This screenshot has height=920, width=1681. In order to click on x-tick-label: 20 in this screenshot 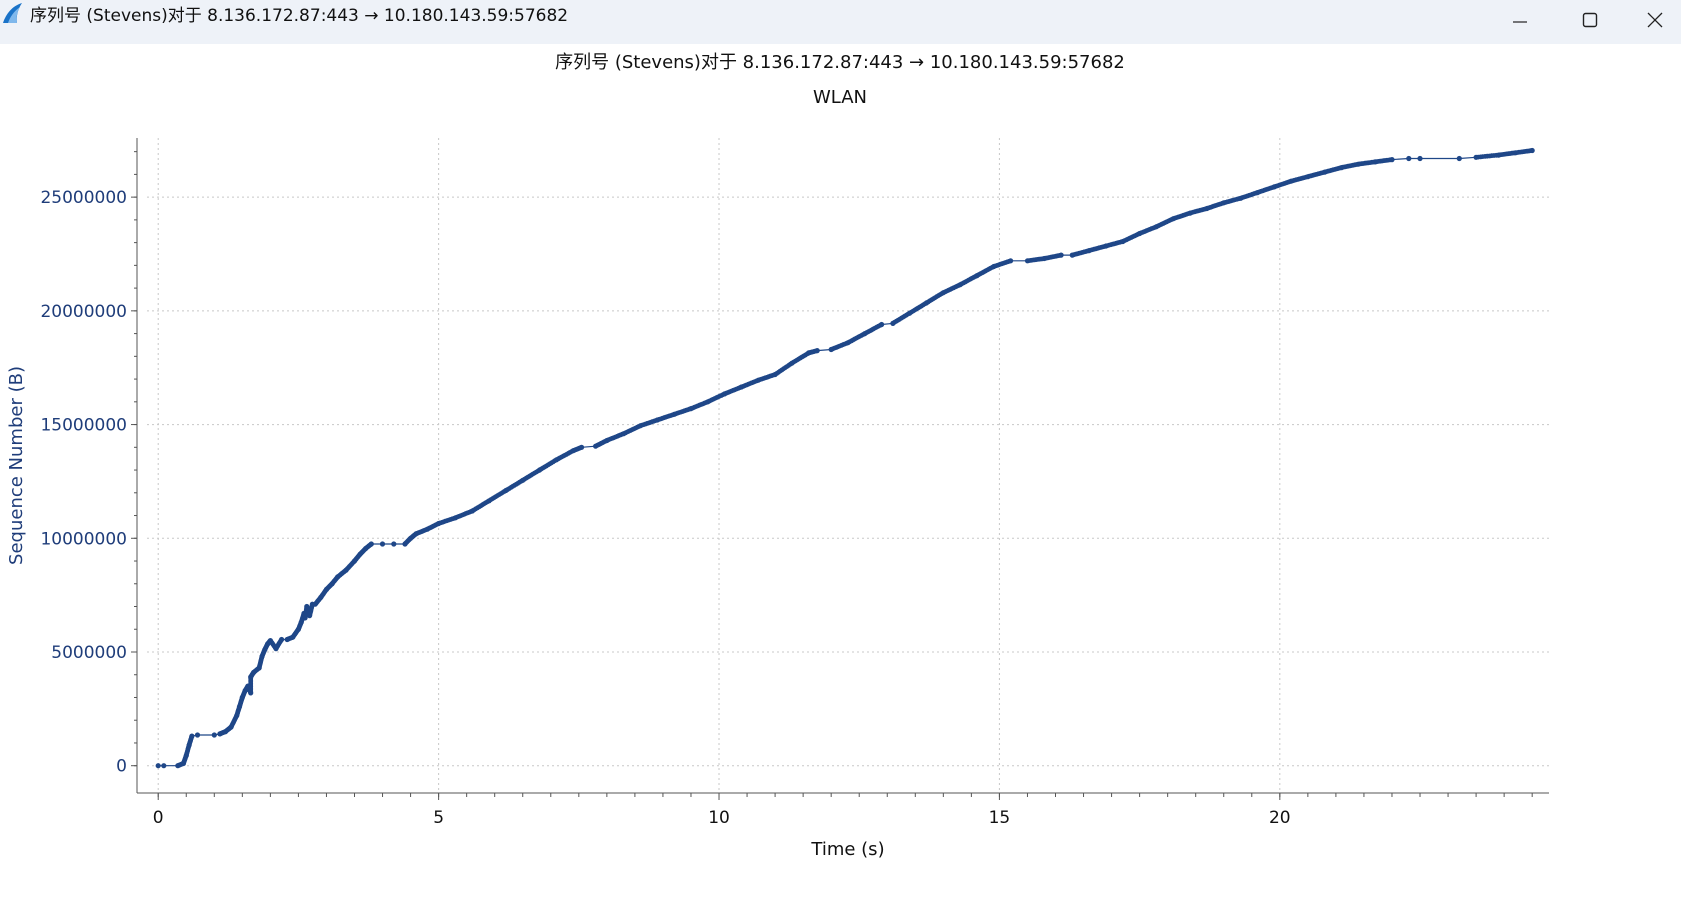, I will do `click(1280, 818)`.